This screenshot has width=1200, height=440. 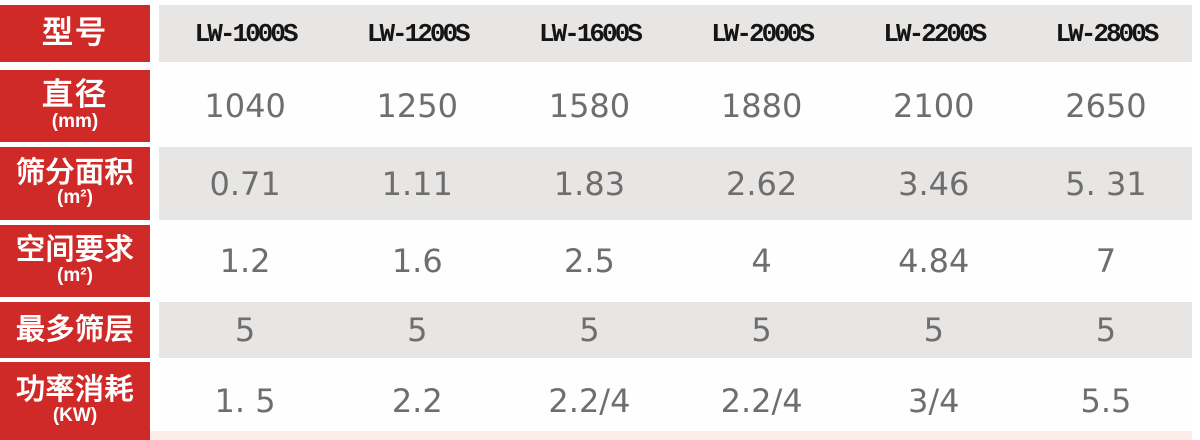 I want to click on value-cell: 1250, so click(x=417, y=106).